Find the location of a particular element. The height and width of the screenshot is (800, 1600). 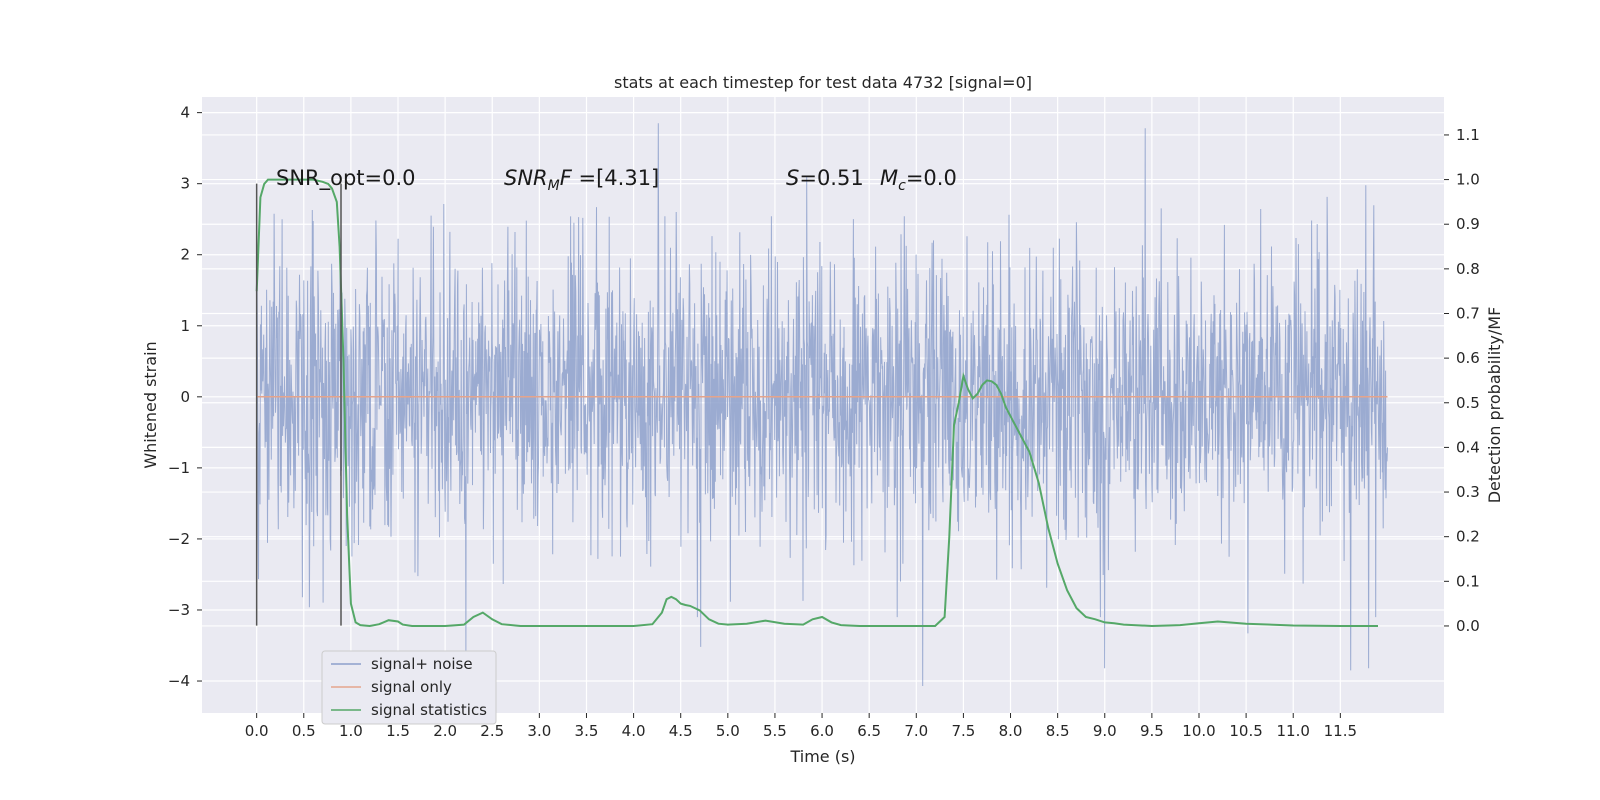

y-right-tick-label: 0.4 is located at coordinates (1468, 447).